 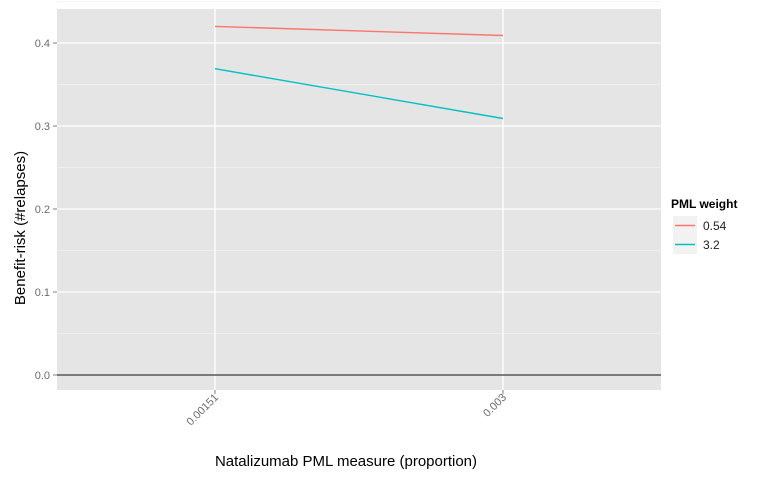 I want to click on y-tick-label: 0.4, so click(x=42, y=44).